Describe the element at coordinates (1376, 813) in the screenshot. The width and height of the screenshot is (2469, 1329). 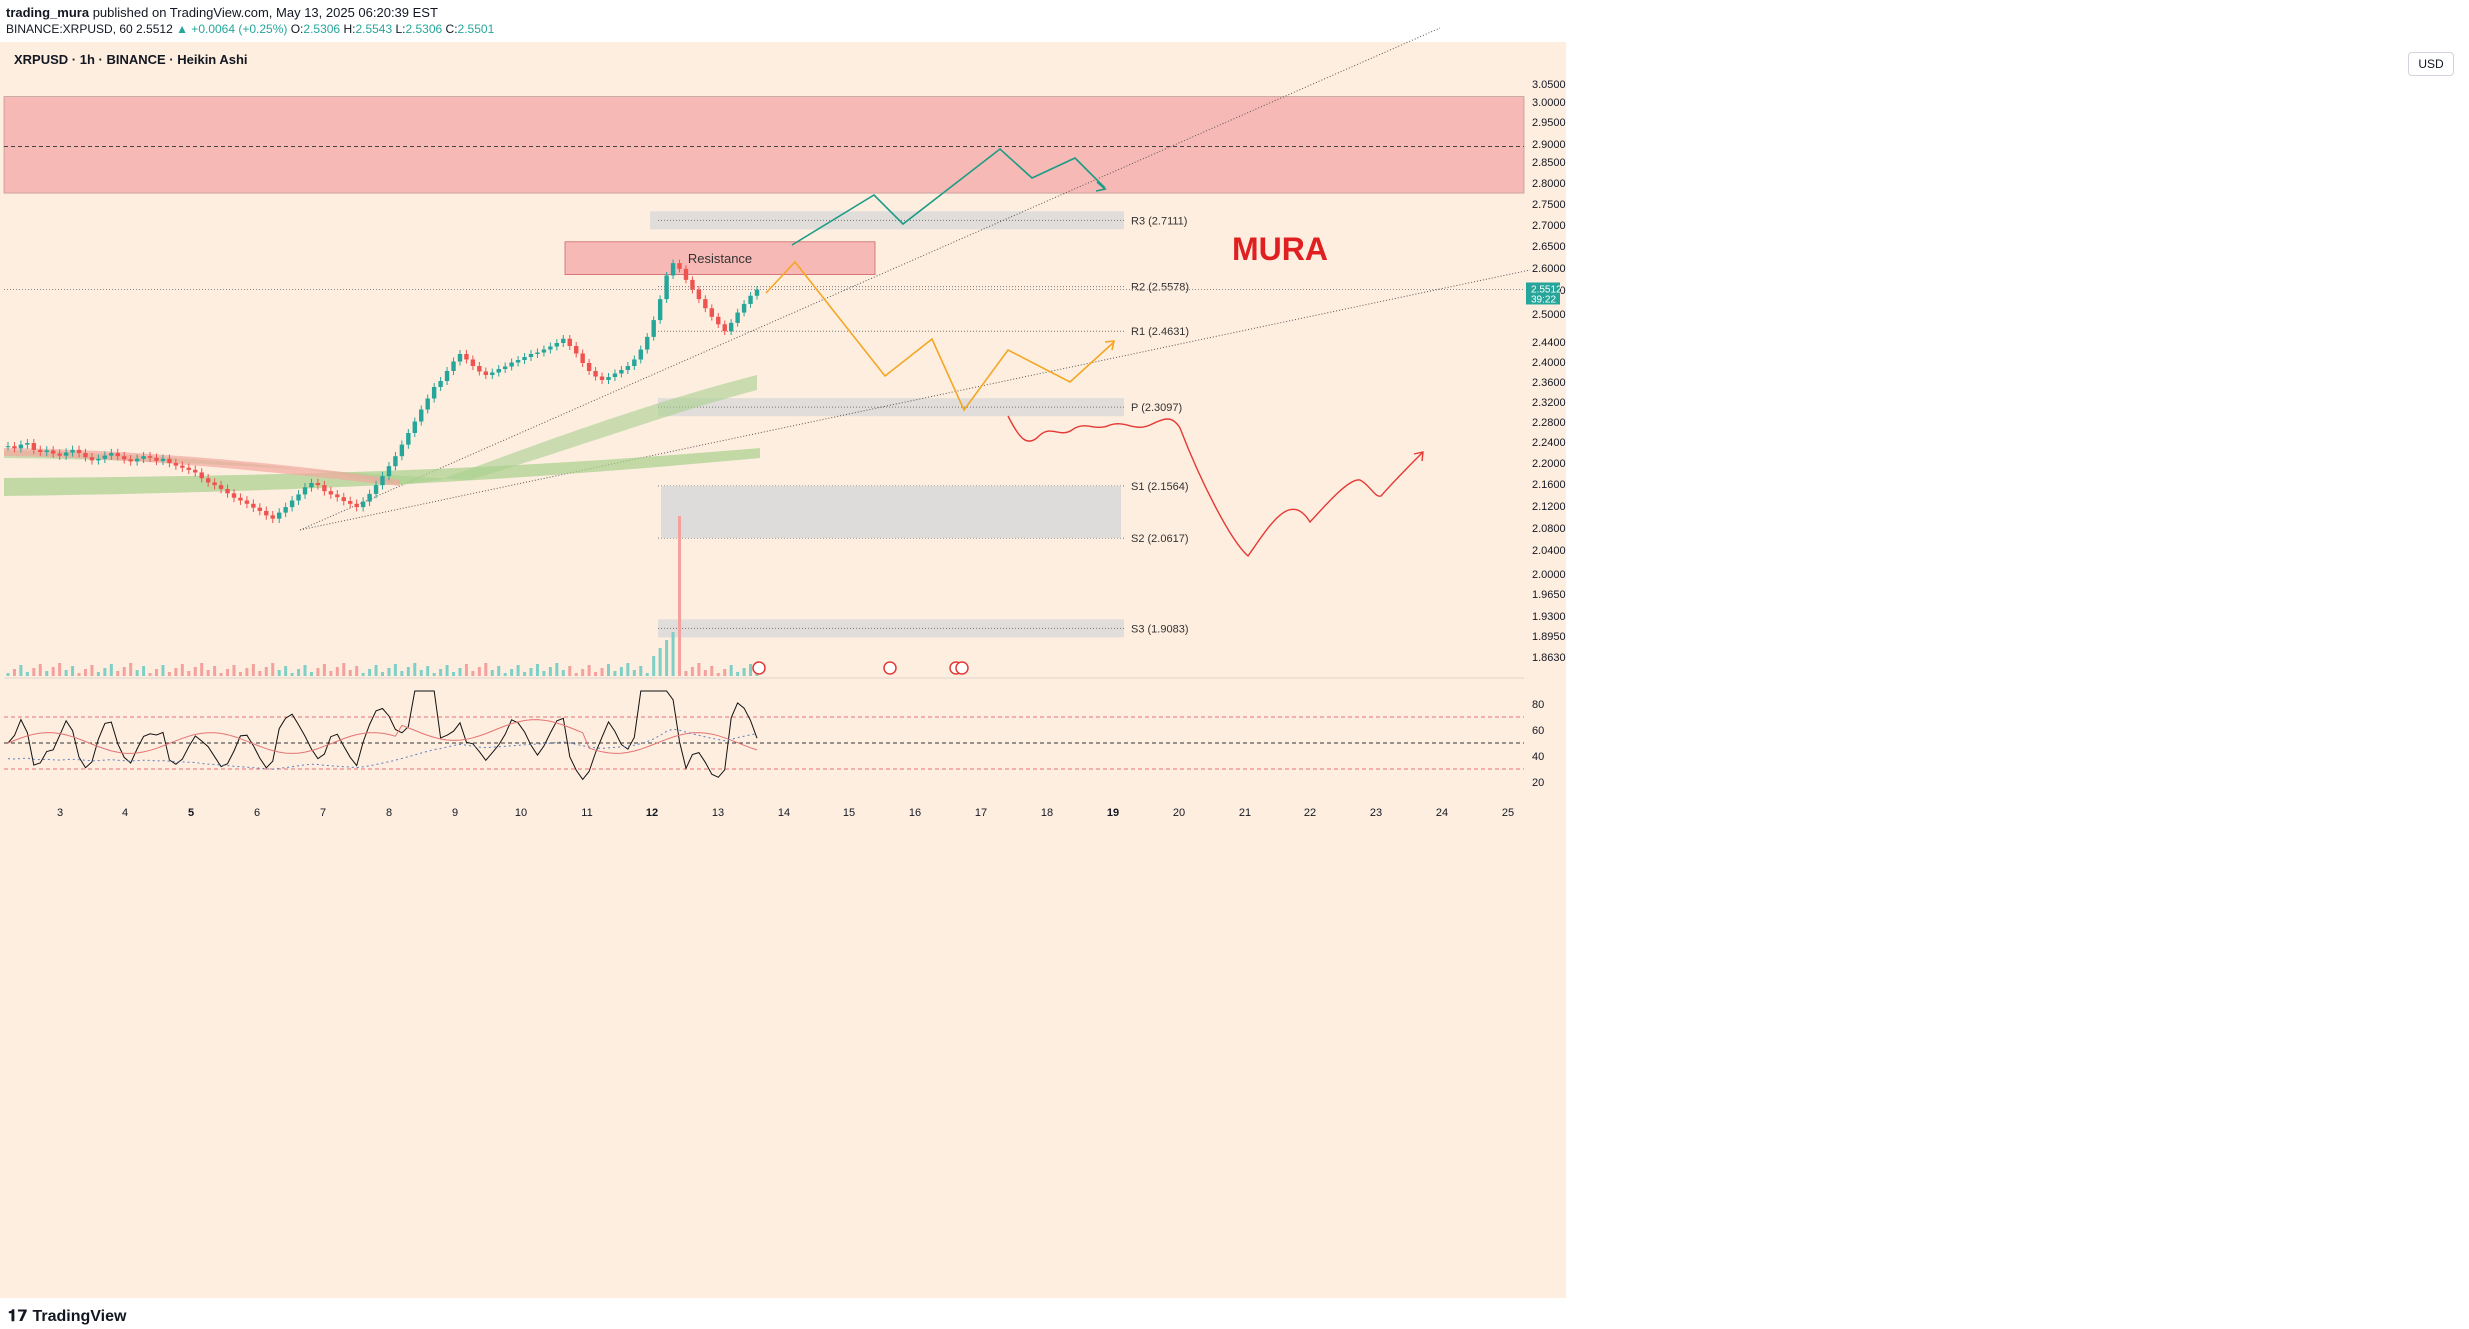
I see `time-tick: 23` at that location.